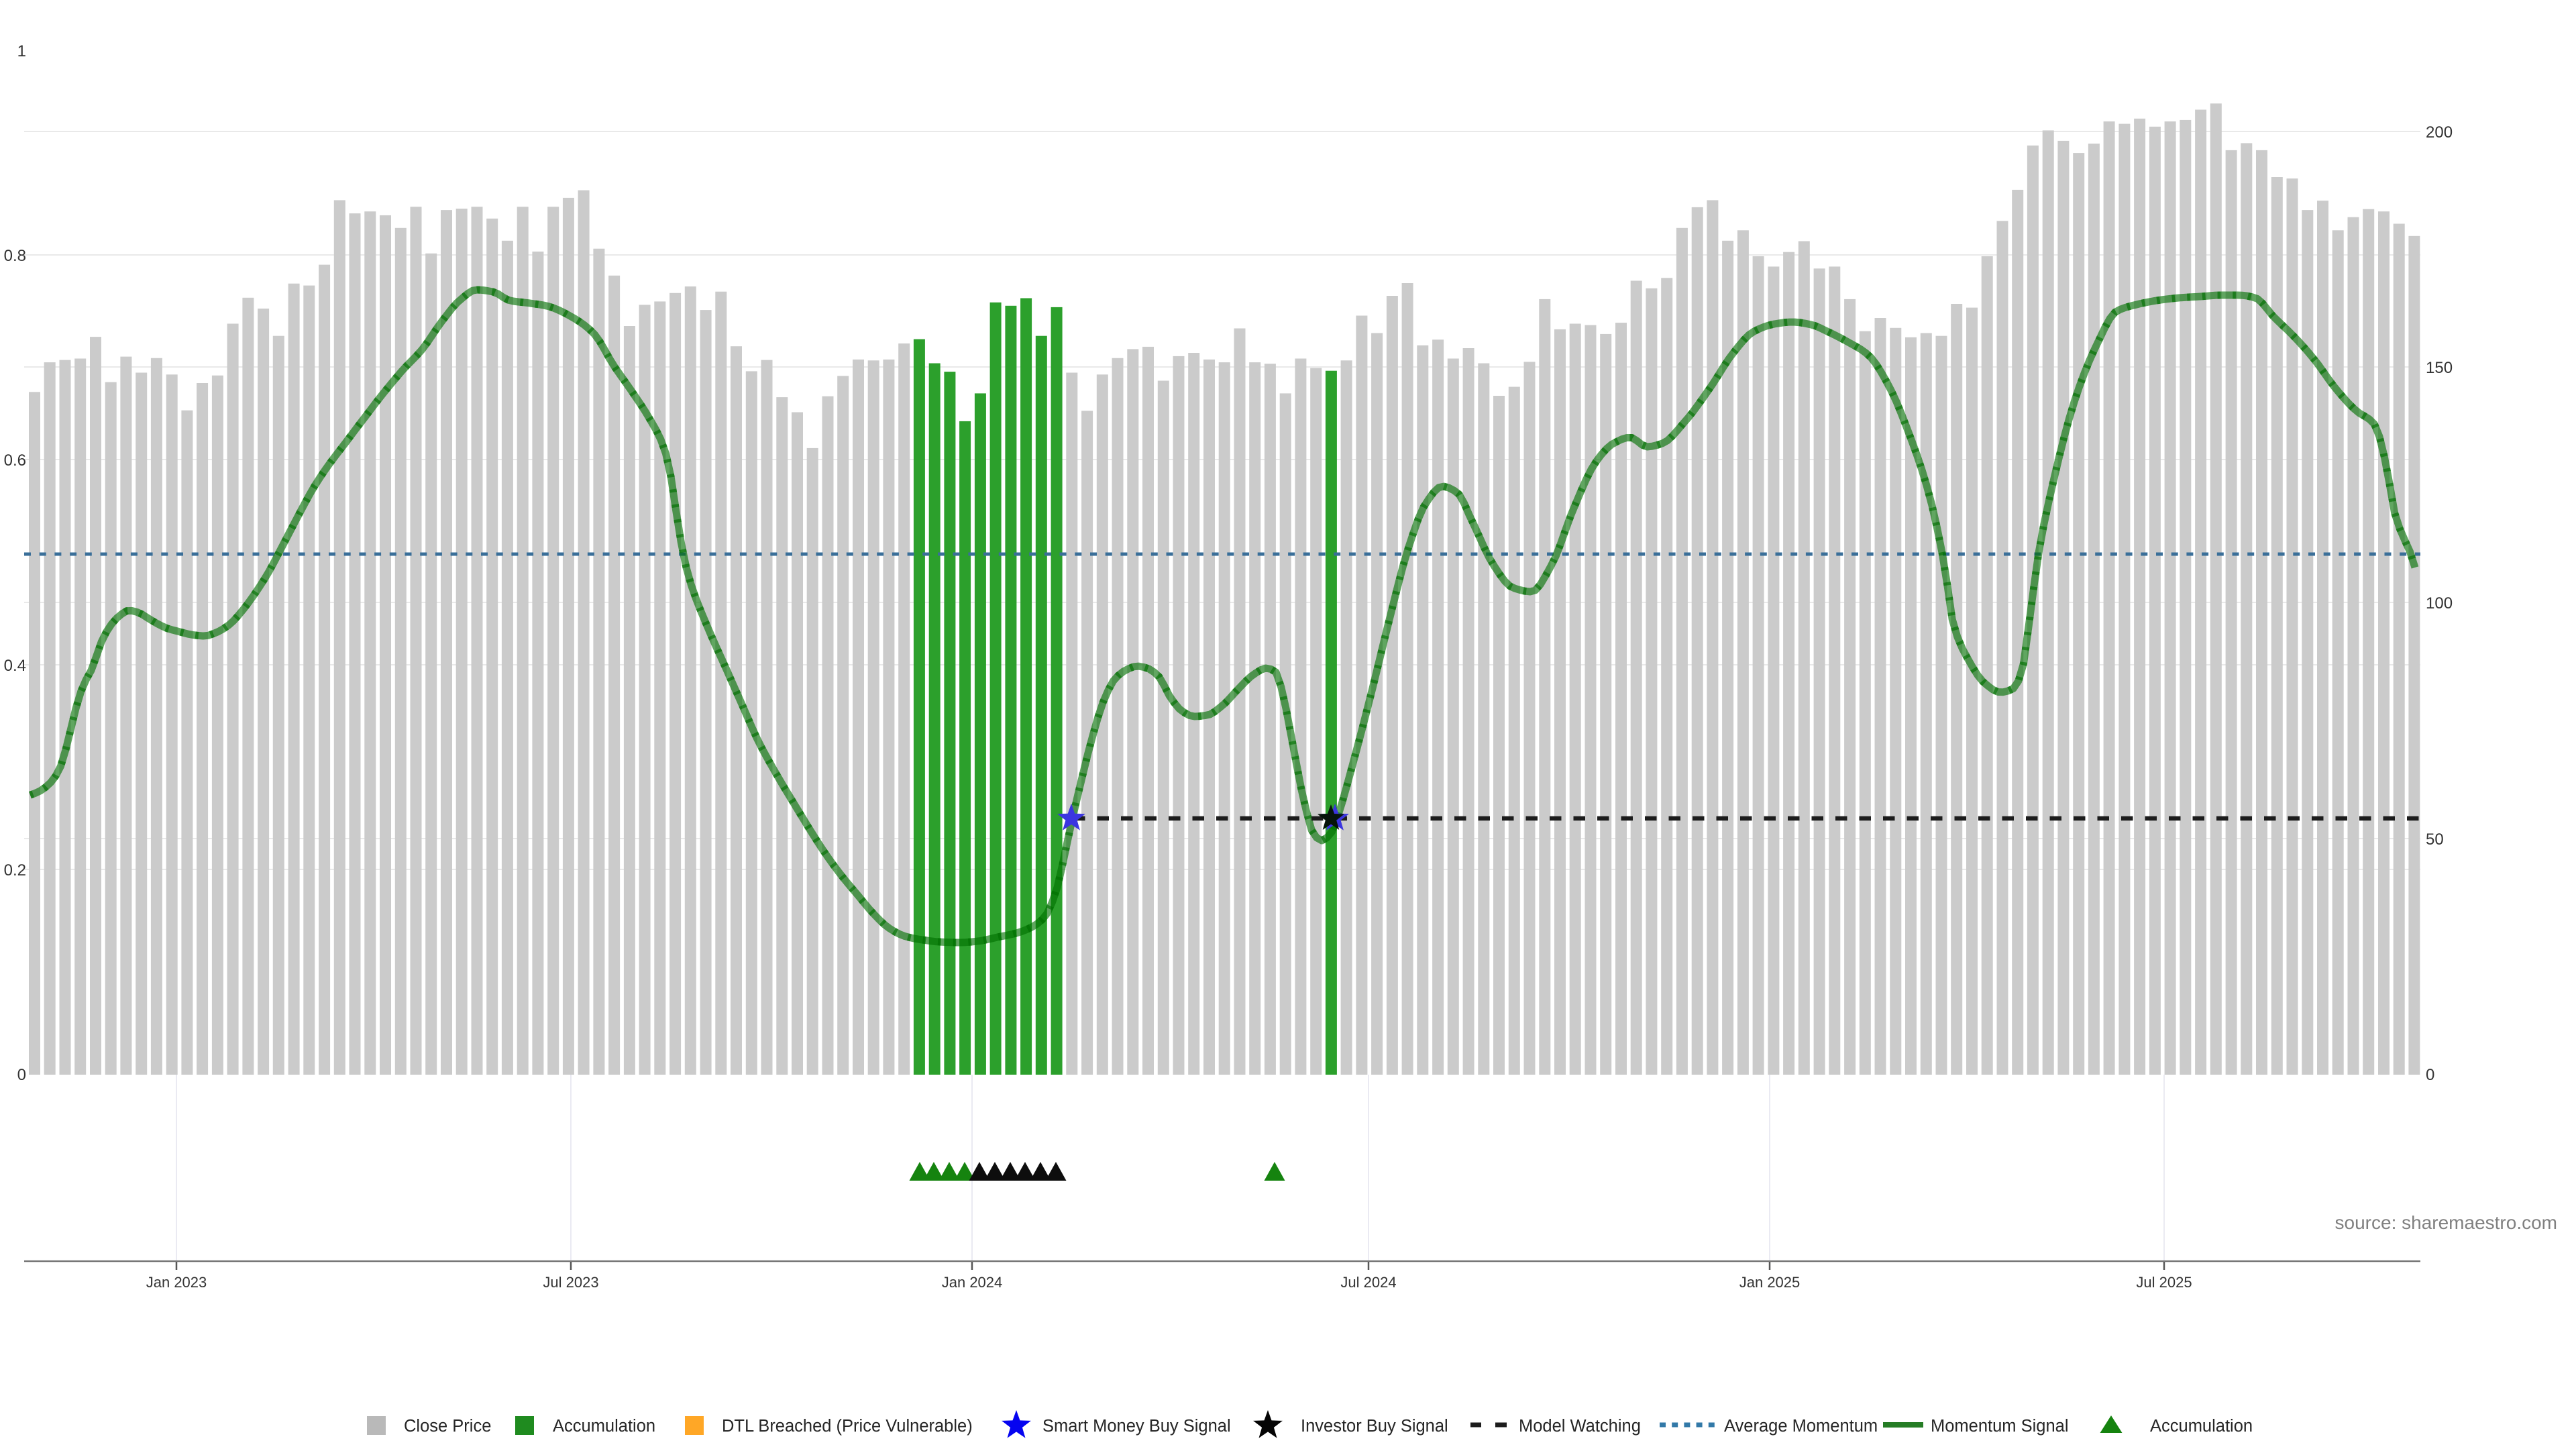  Describe the element at coordinates (2439, 132) in the screenshot. I see `svg-text: 200` at that location.